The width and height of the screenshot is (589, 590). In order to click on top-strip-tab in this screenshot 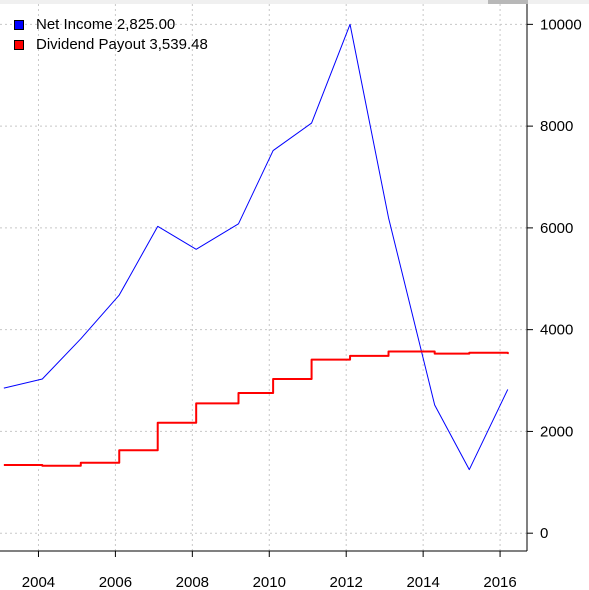, I will do `click(508, 2)`.